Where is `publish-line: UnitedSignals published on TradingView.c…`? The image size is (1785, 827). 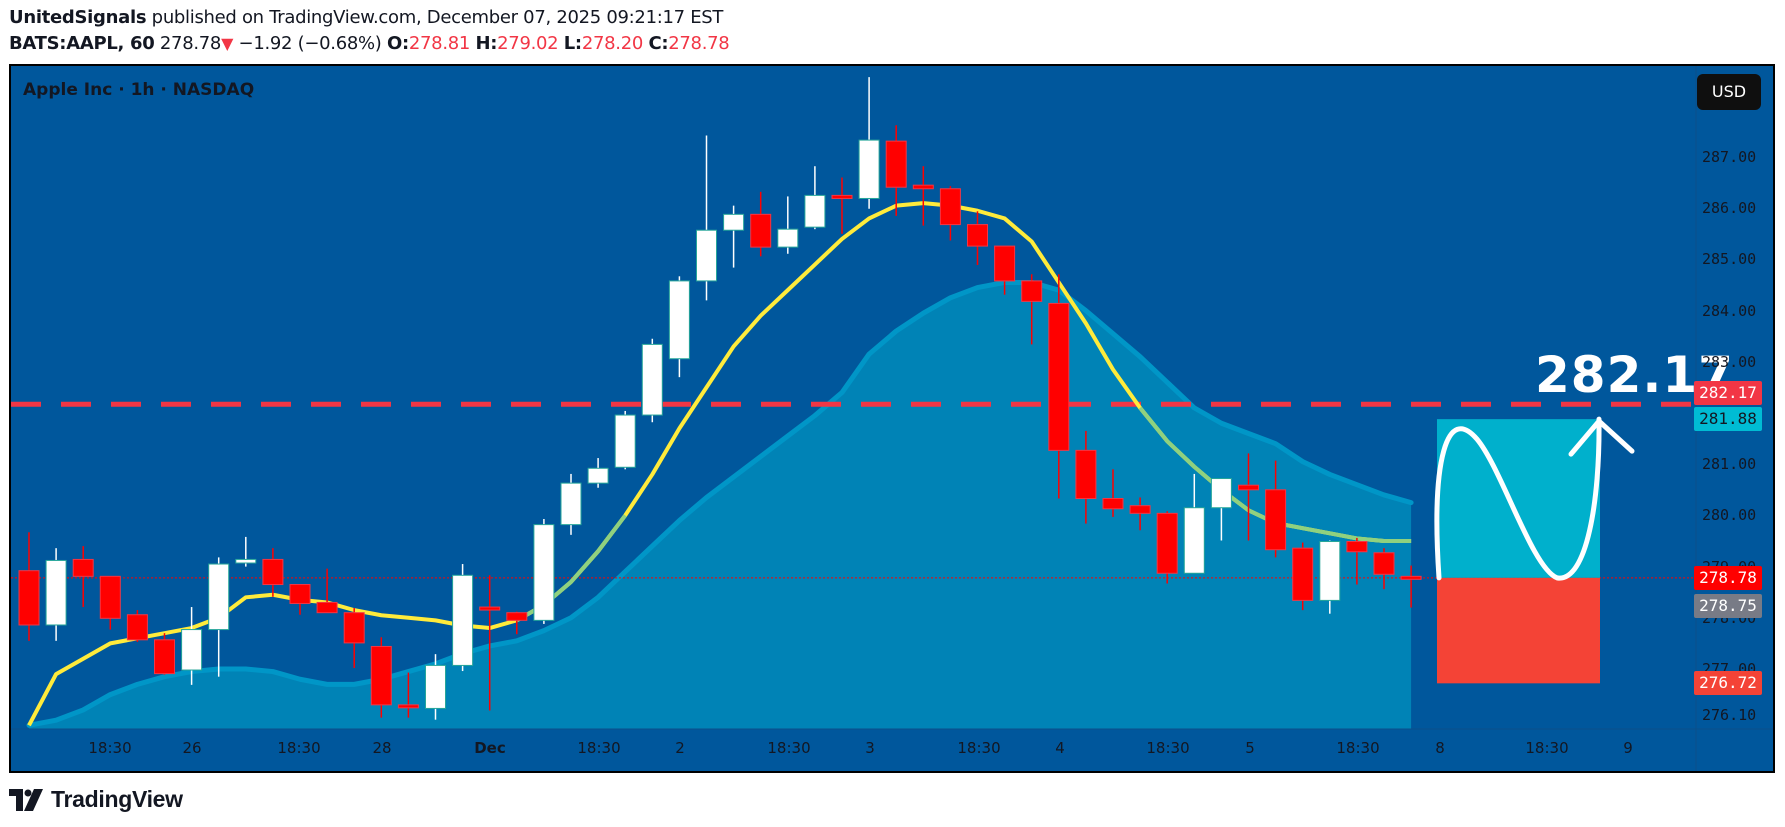
publish-line: UnitedSignals published on TradingView.c… is located at coordinates (369, 18).